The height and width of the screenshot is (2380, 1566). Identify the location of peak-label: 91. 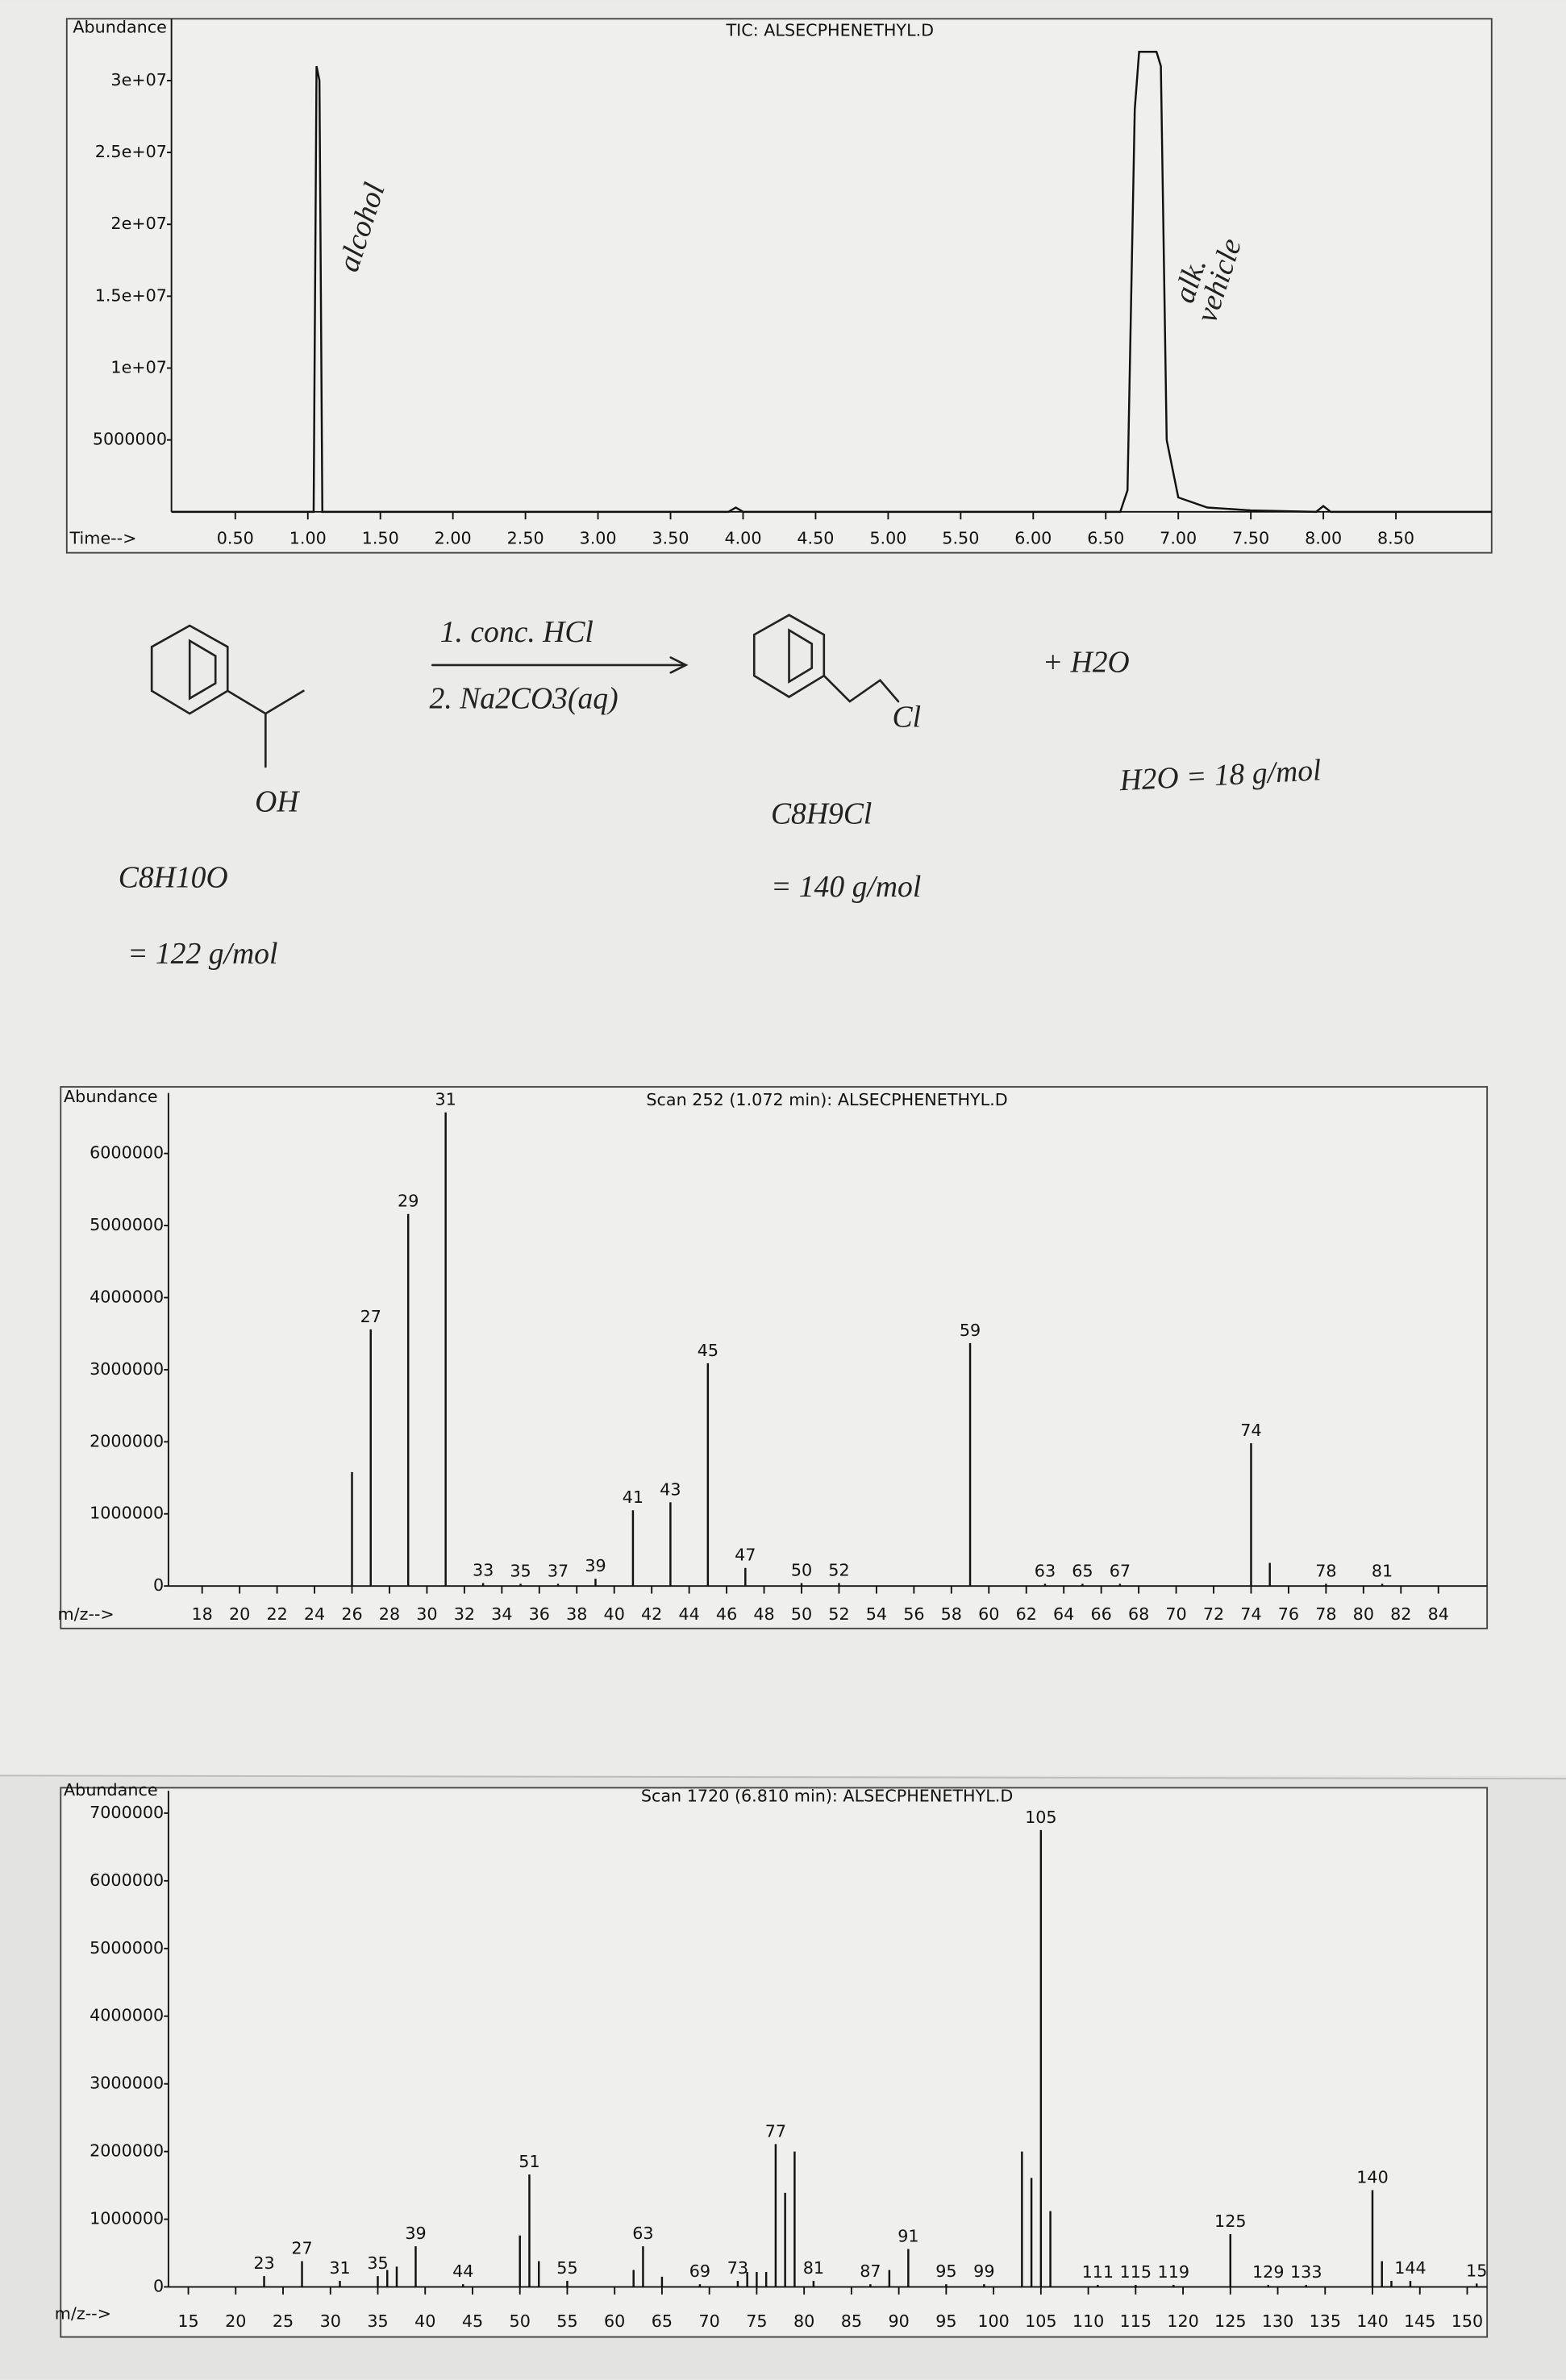
(908, 2235).